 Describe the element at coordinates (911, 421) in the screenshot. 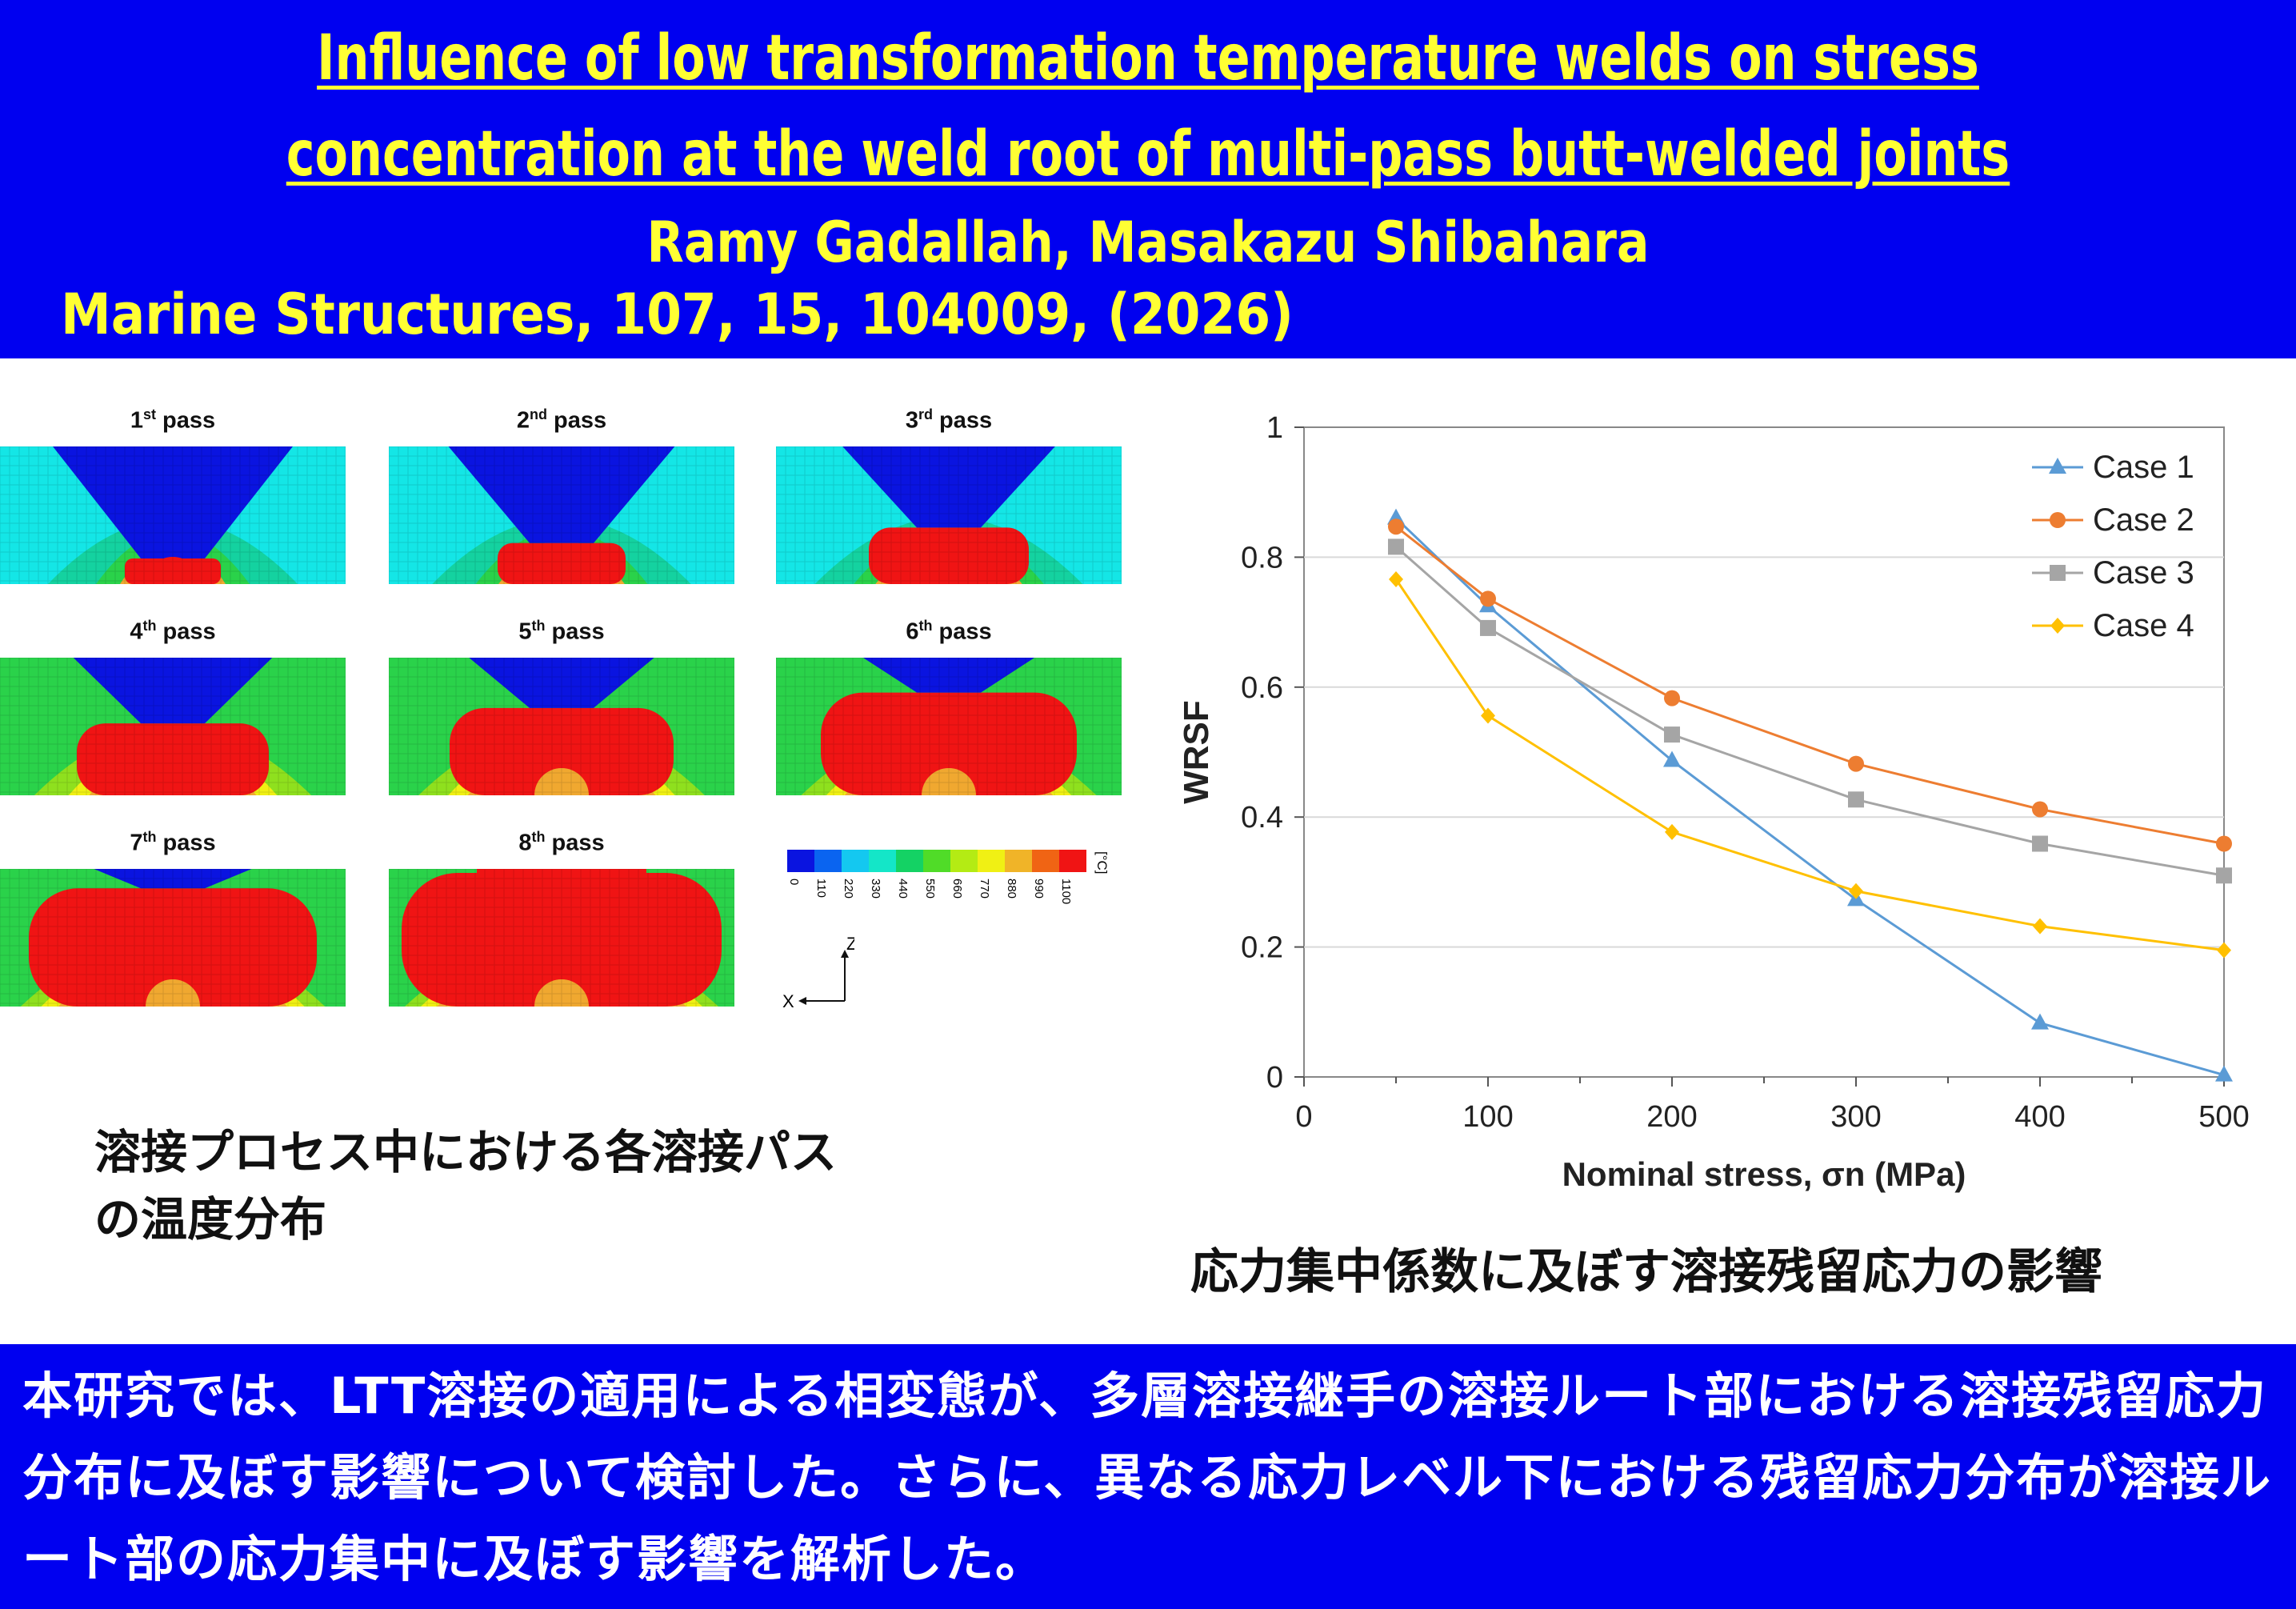

I see `pass-number: 3` at that location.